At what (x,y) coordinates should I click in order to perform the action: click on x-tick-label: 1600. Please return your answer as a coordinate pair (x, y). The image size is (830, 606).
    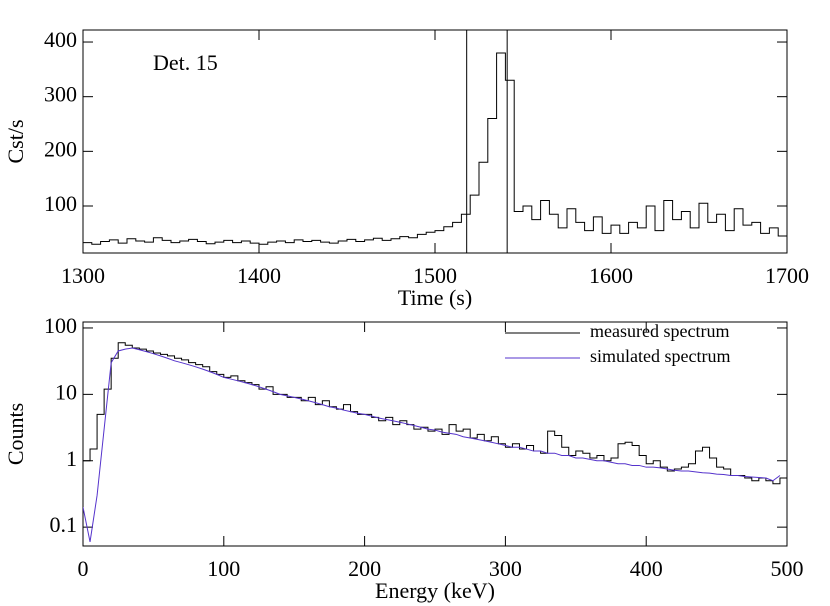
    Looking at the image, I should click on (611, 275).